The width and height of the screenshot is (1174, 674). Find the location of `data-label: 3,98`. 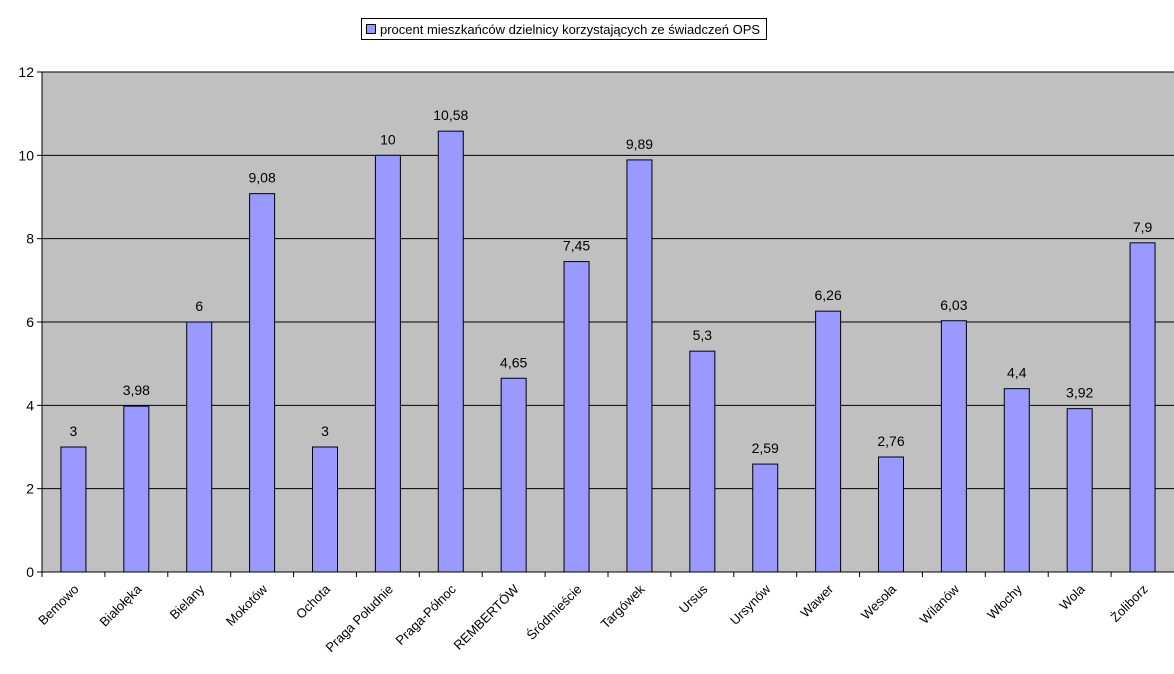

data-label: 3,98 is located at coordinates (136, 390).